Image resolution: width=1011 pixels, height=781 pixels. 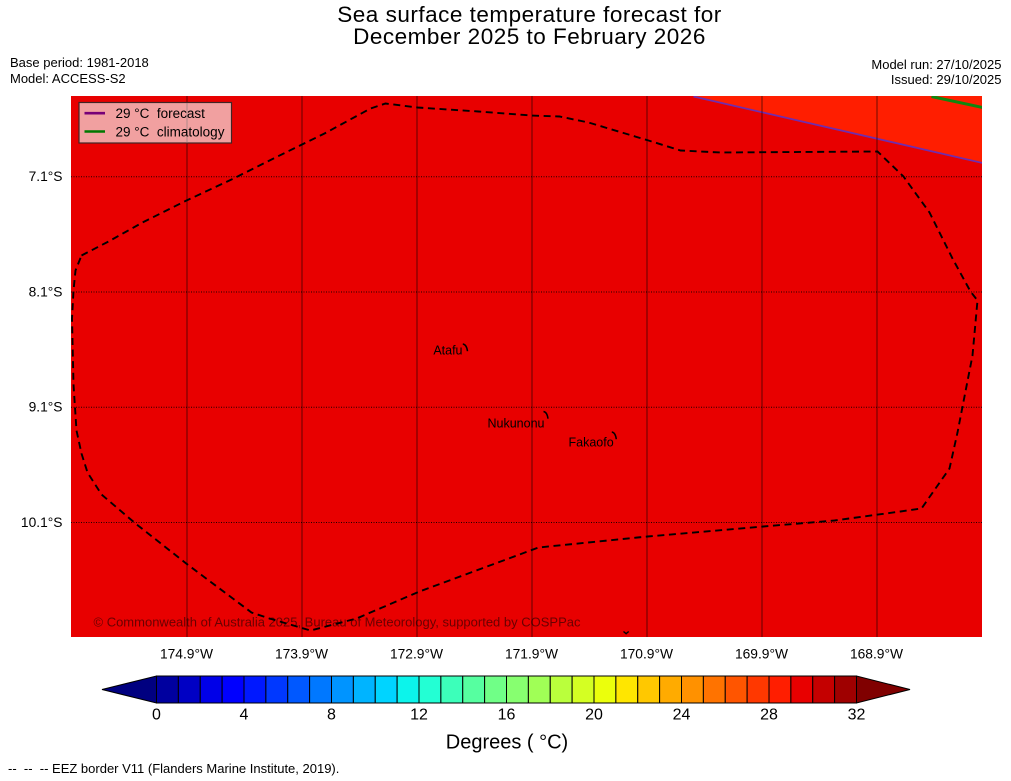 What do you see at coordinates (244, 715) in the screenshot?
I see `svg-text: 4` at bounding box center [244, 715].